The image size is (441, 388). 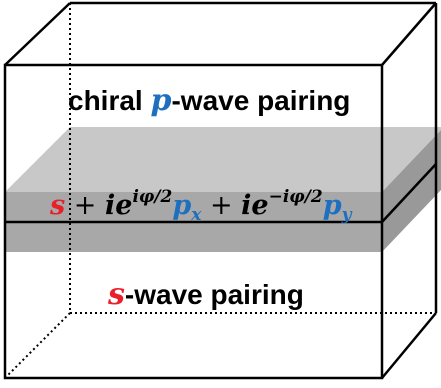 I want to click on top-label-suffix: -wave pairing, so click(x=260, y=100).